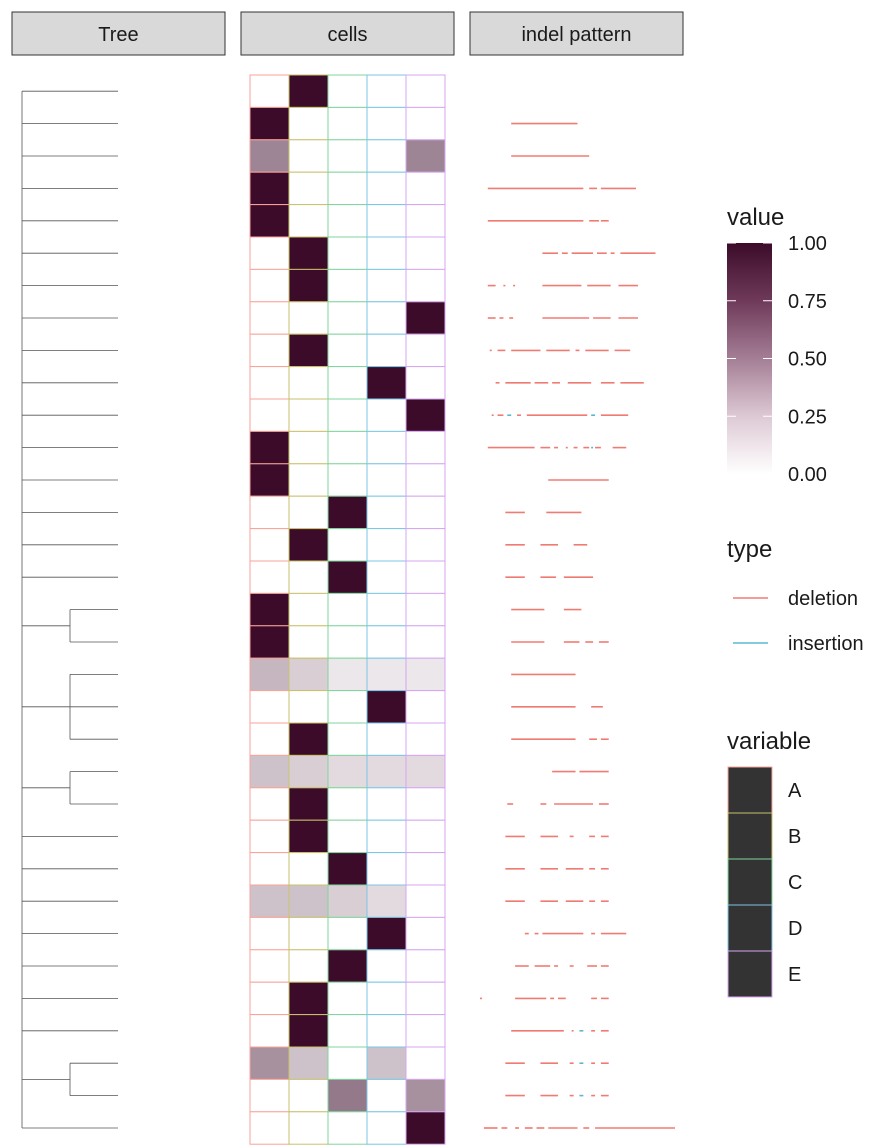 The image size is (886, 1148). What do you see at coordinates (749, 549) in the screenshot?
I see `legend-type-title: type` at bounding box center [749, 549].